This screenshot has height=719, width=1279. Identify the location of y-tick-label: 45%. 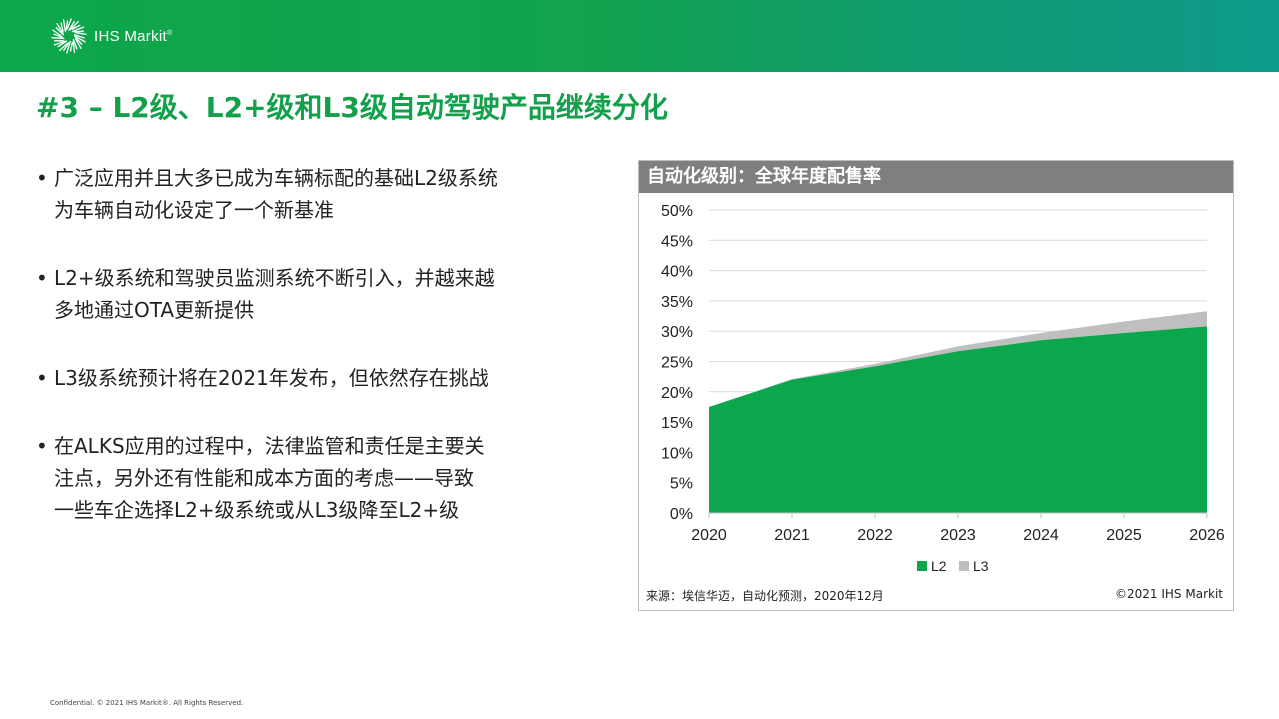
(677, 241).